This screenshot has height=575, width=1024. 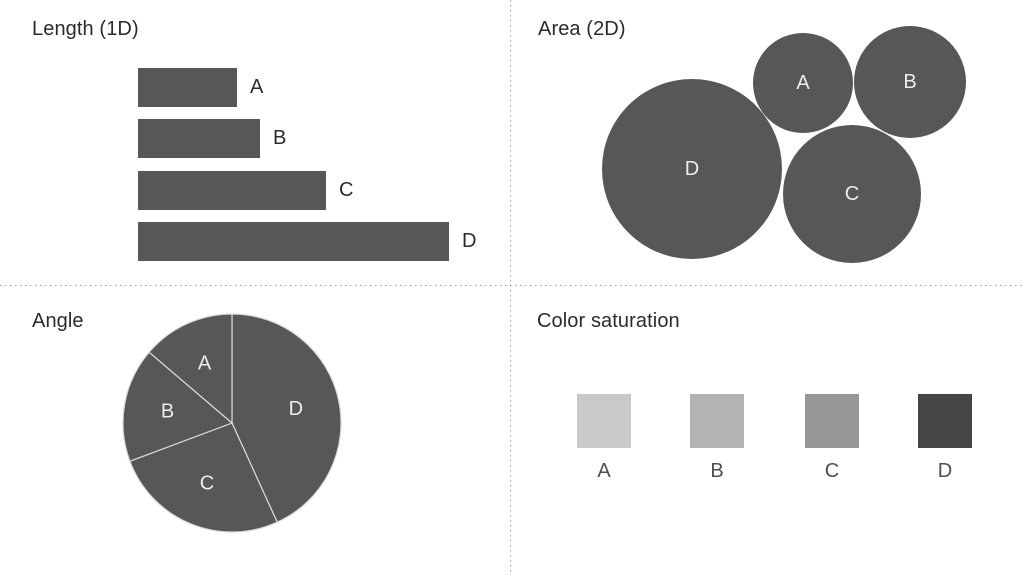 I want to click on panel-title-length: Length (1D), so click(x=85, y=29).